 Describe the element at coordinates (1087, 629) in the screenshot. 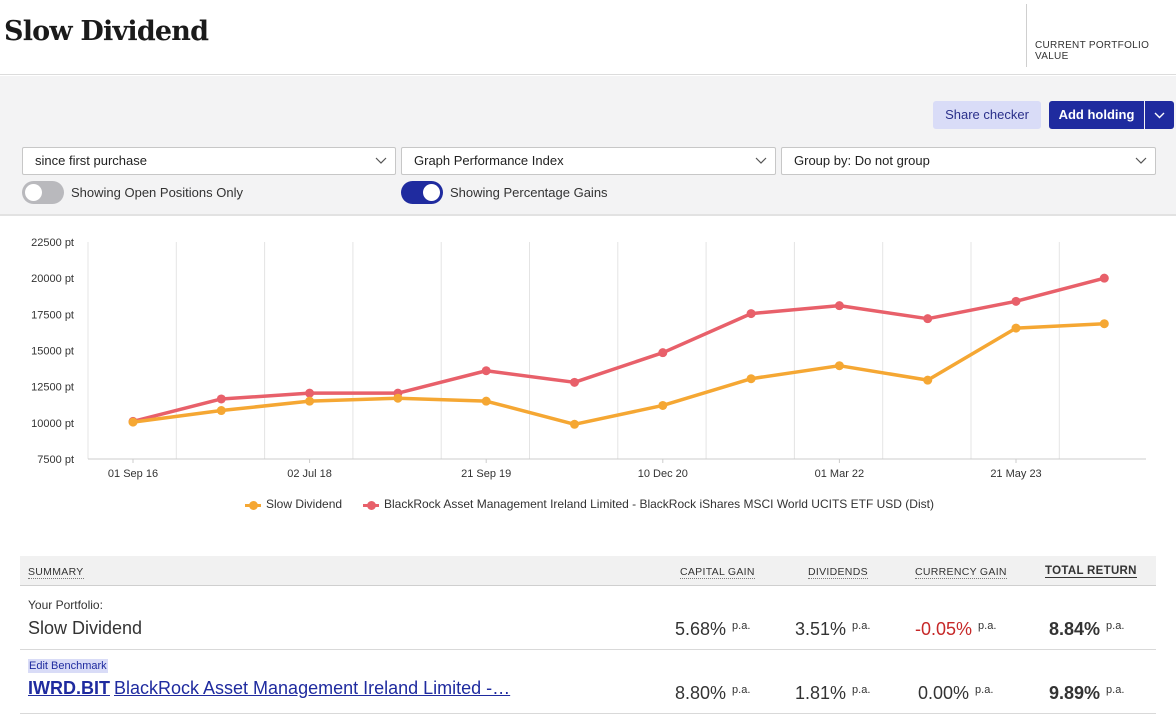

I see `portfolio-total-return: 8.84% p.a.` at that location.